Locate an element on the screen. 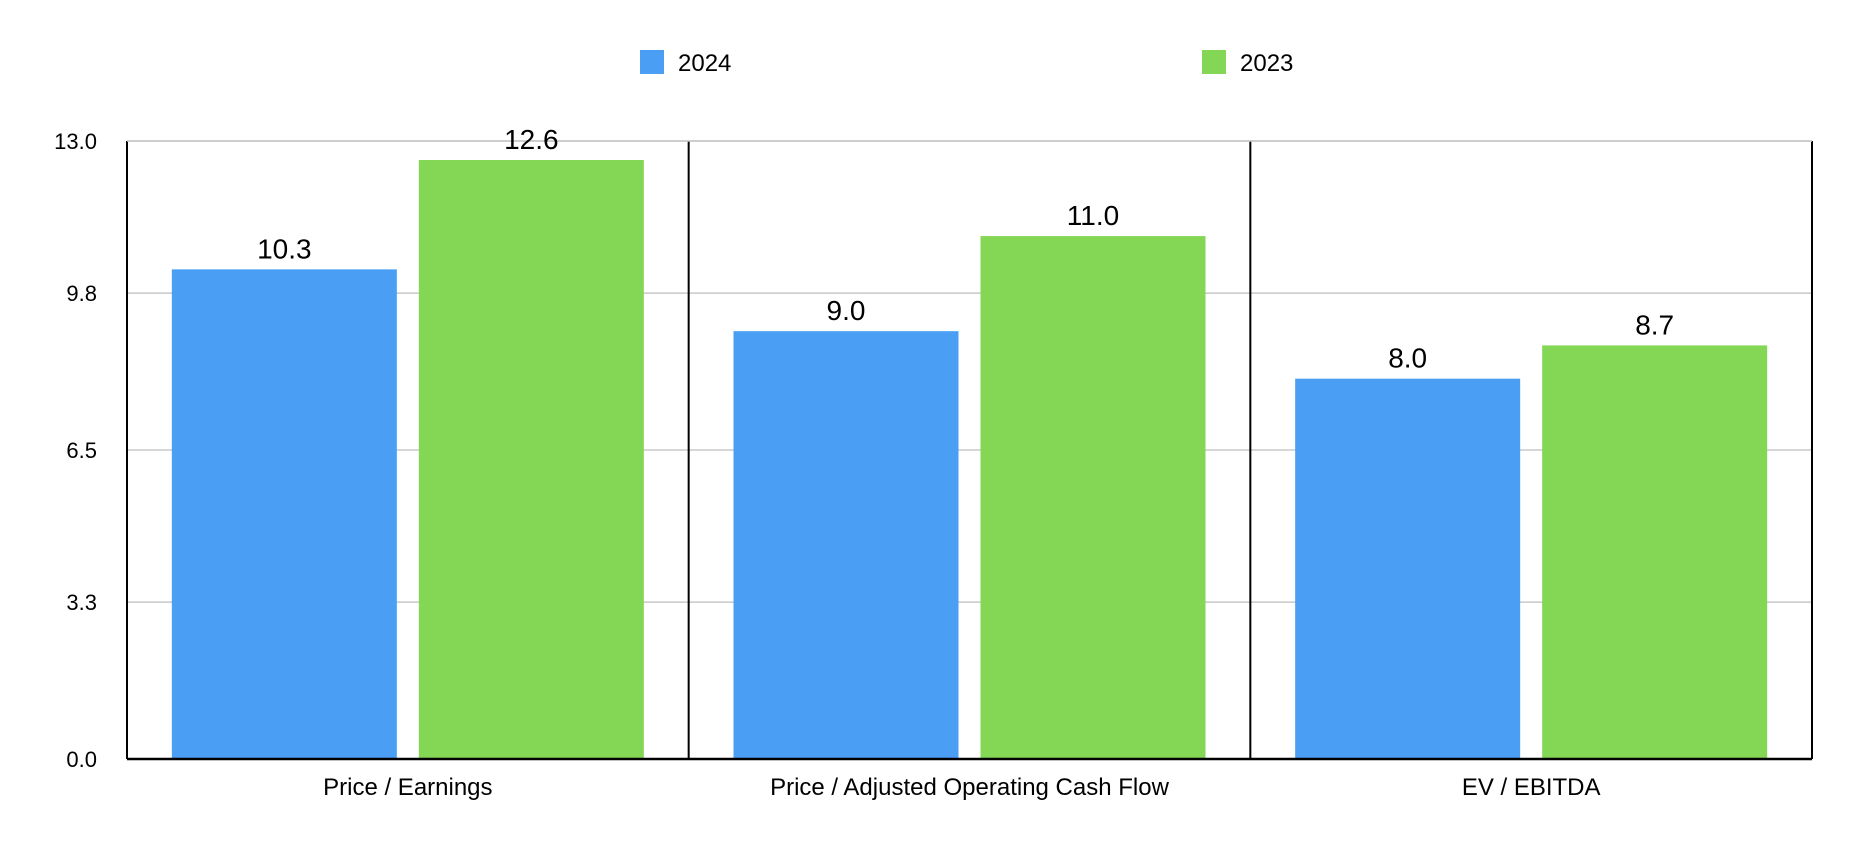 The width and height of the screenshot is (1870, 858). y-tick-label: 3.3 is located at coordinates (81, 602).